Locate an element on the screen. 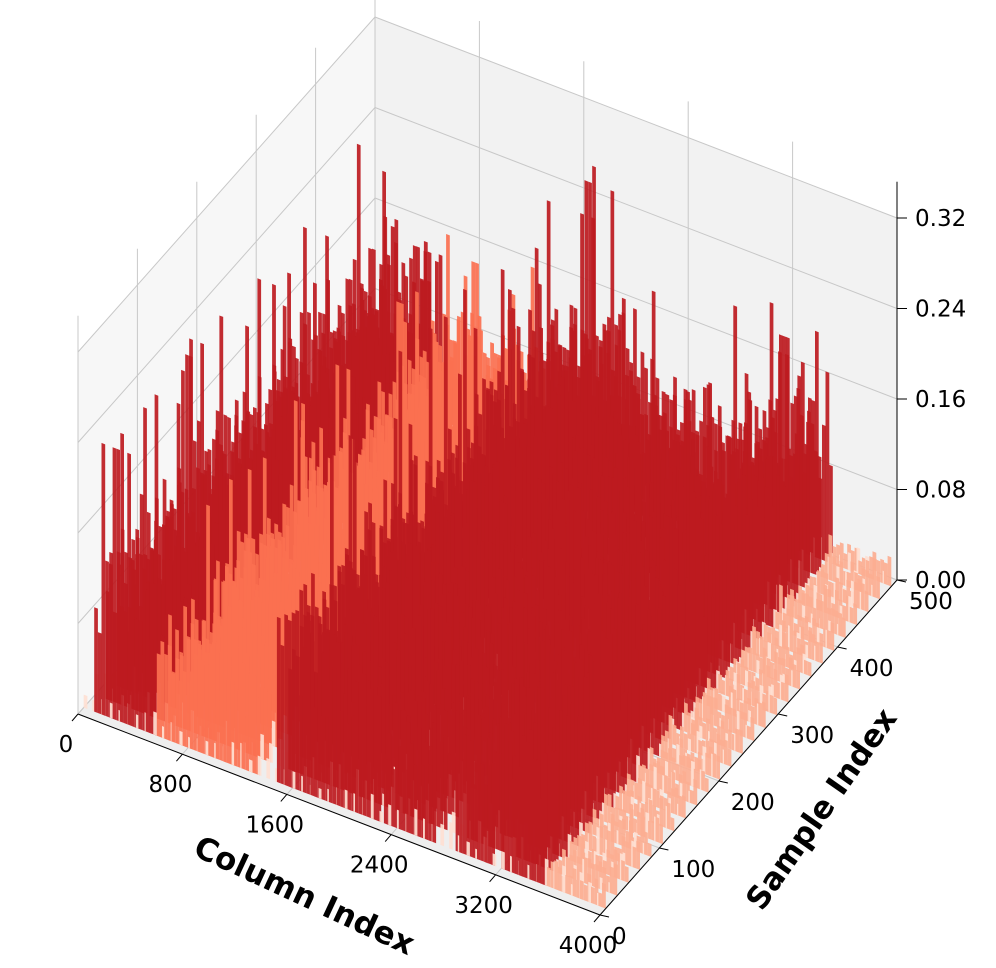 The image size is (996, 968). bar-2032 is located at coordinates (713, 644).